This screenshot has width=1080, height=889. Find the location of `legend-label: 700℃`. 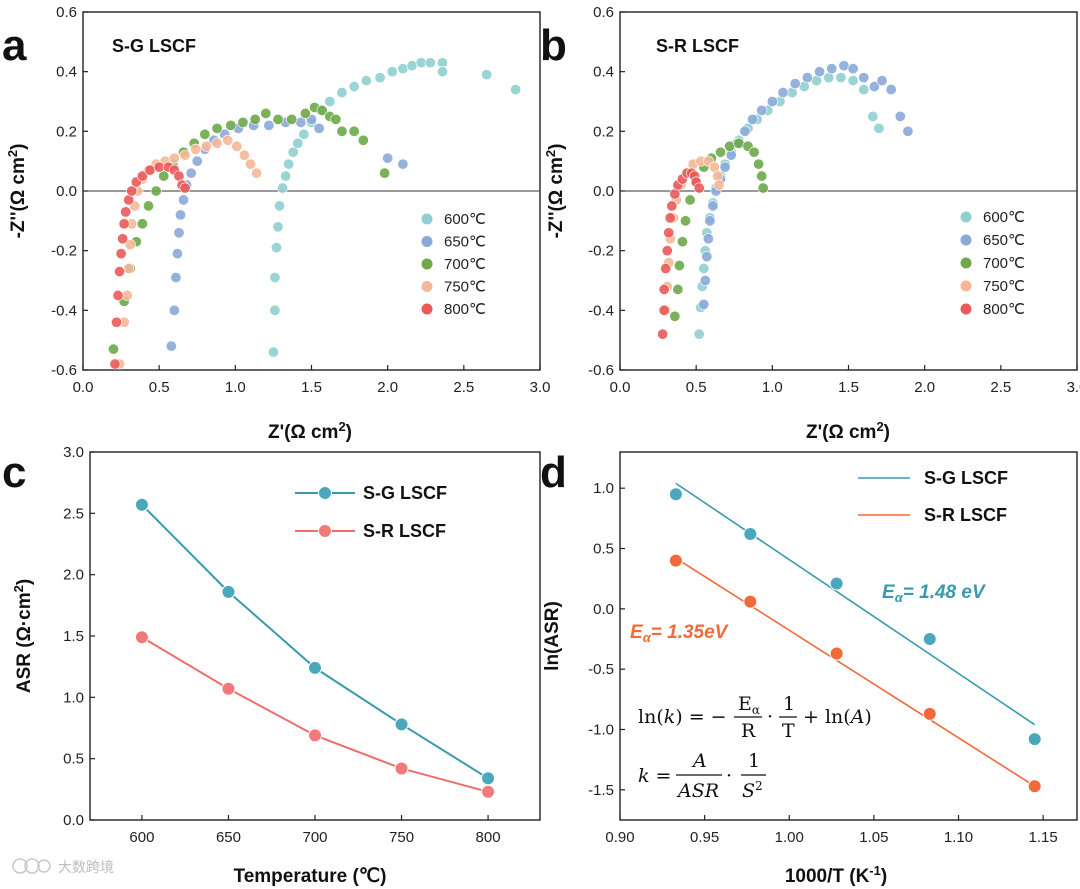

legend-label: 700℃ is located at coordinates (1004, 263).